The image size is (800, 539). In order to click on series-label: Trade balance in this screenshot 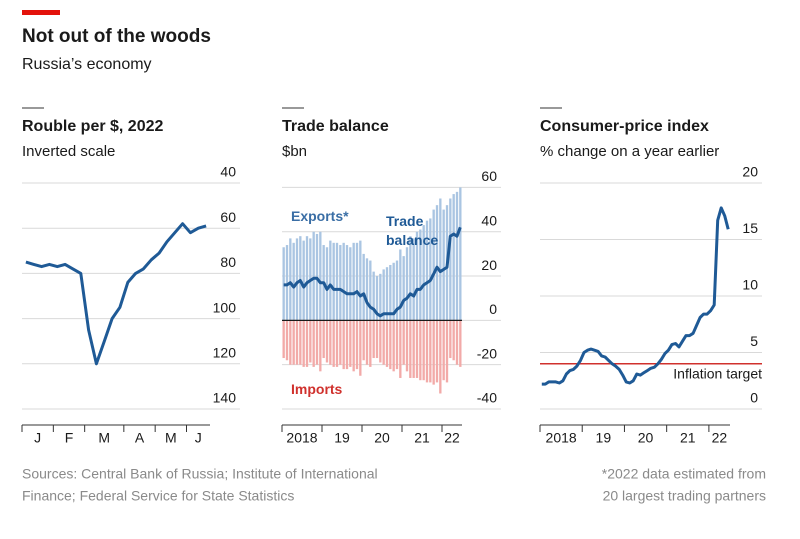, I will do `click(412, 230)`.